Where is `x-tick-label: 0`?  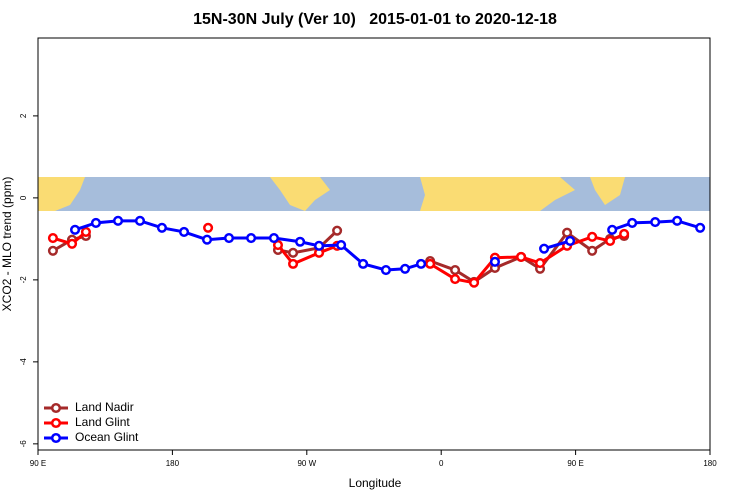 x-tick-label: 0 is located at coordinates (441, 463).